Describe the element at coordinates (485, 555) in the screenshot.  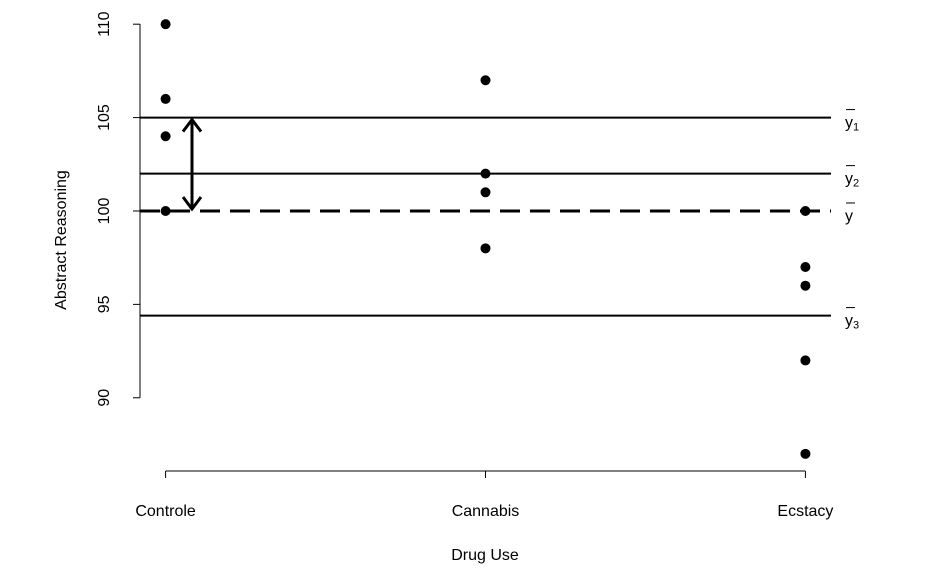
I see `x-axis-label: Drug Use` at that location.